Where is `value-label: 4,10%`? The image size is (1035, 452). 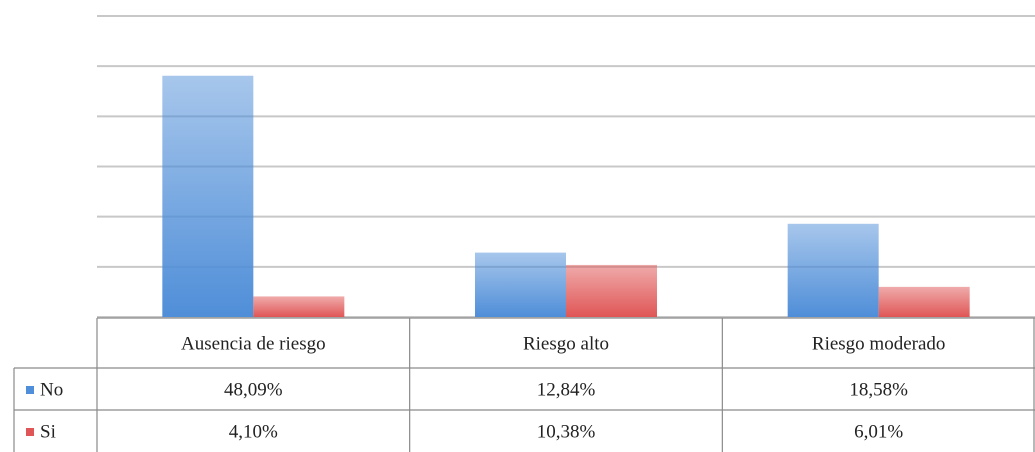
value-label: 4,10% is located at coordinates (253, 431).